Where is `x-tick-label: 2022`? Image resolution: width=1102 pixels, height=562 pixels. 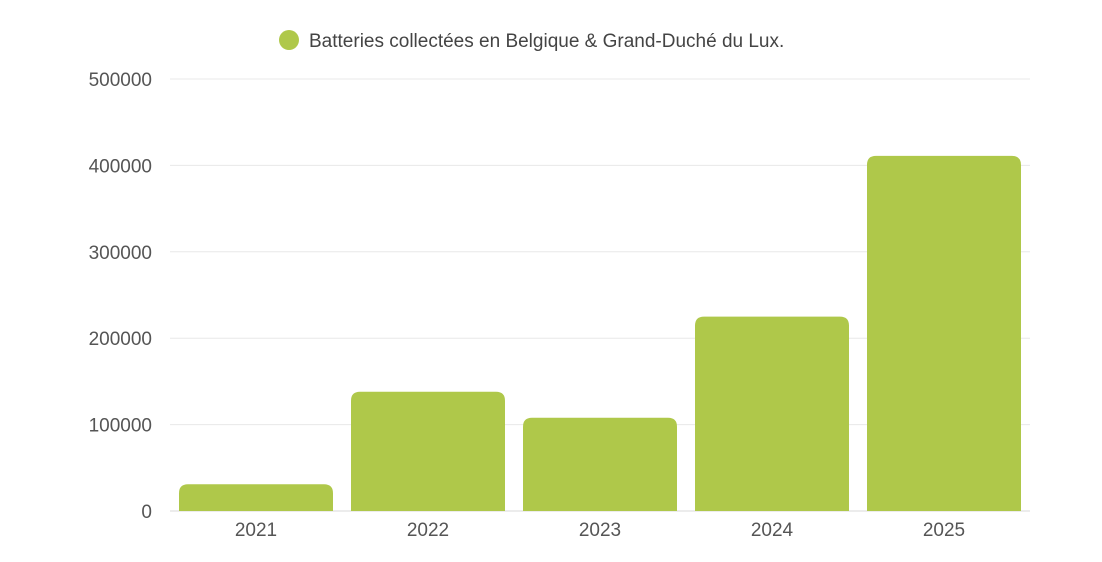 x-tick-label: 2022 is located at coordinates (428, 530).